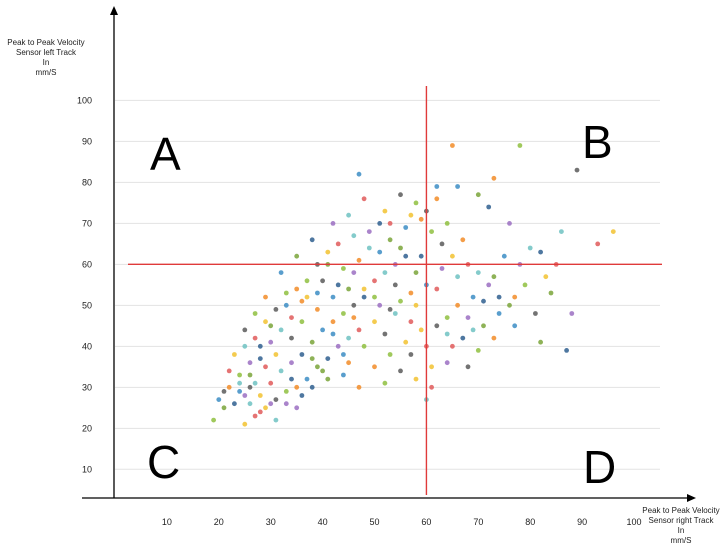  Describe the element at coordinates (163, 462) in the screenshot. I see `quadrant-label: C` at that location.